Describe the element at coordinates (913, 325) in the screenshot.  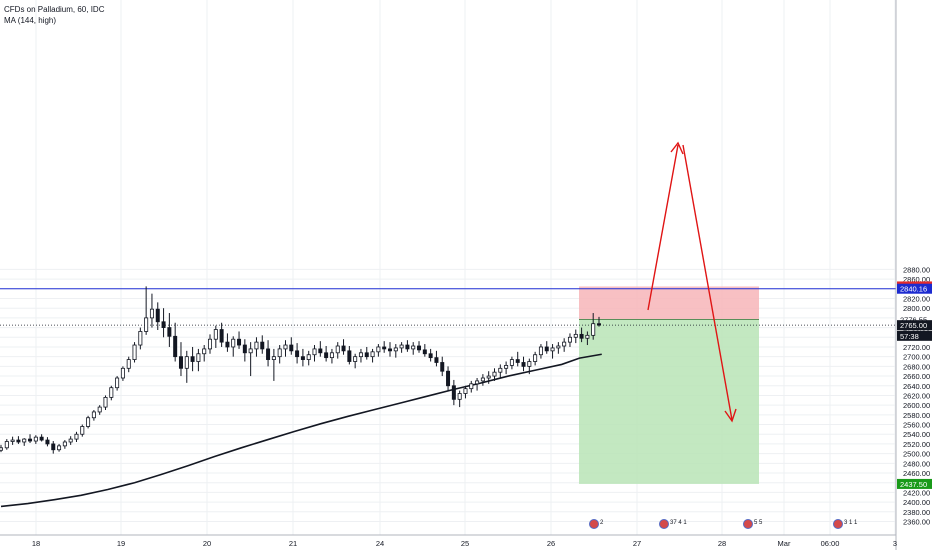
I see `last-price-tag: 2765.00` at that location.